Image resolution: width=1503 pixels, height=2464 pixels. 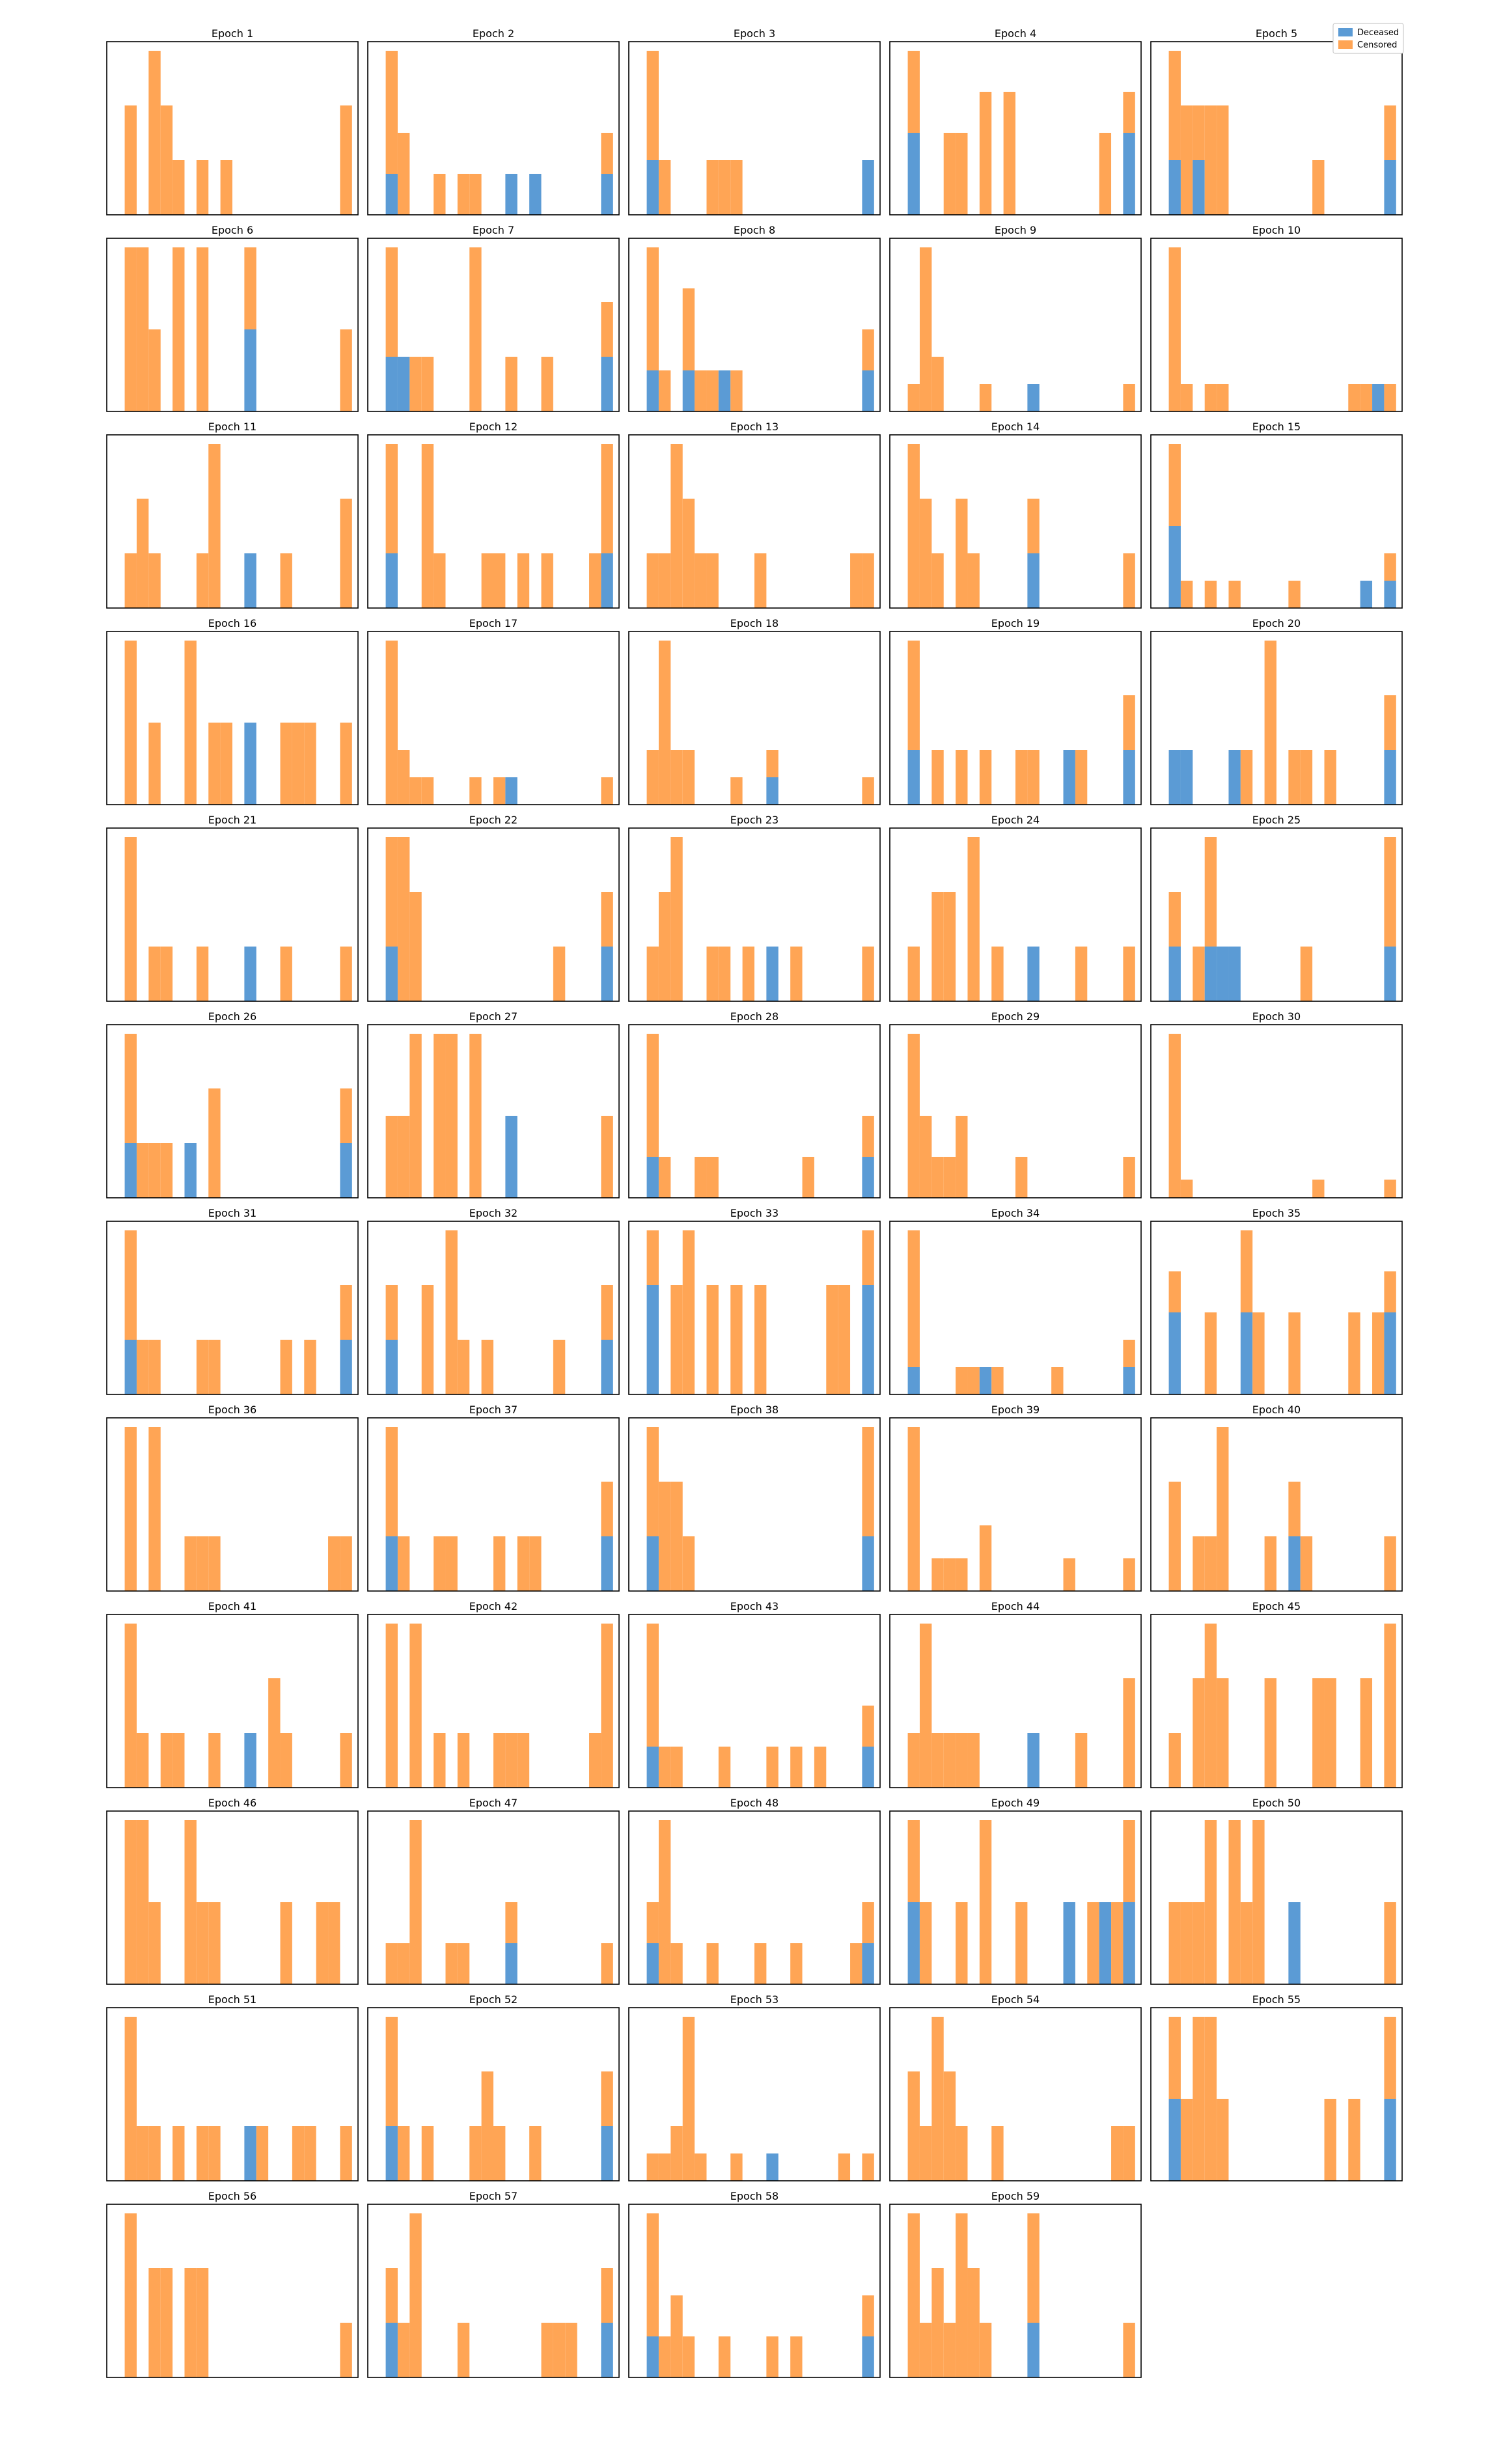 What do you see at coordinates (232, 1803) in the screenshot?
I see `panel-title: Epoch 46` at bounding box center [232, 1803].